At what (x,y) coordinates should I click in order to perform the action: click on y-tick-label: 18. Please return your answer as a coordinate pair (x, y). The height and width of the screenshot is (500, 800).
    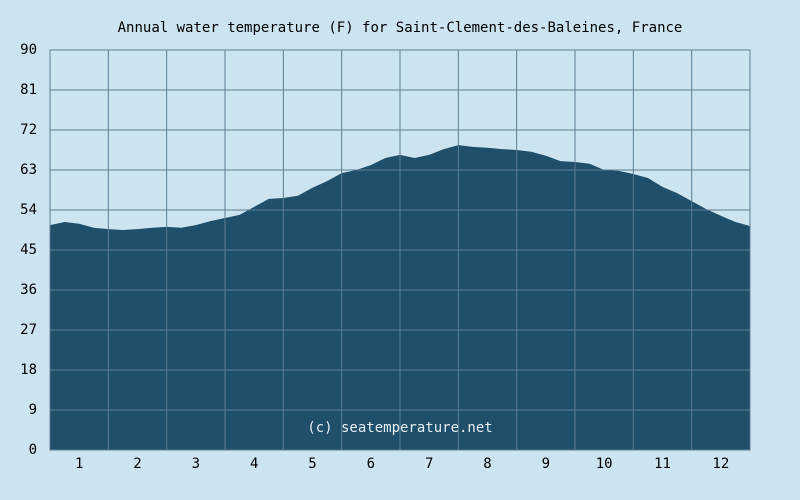
    Looking at the image, I should click on (28, 370).